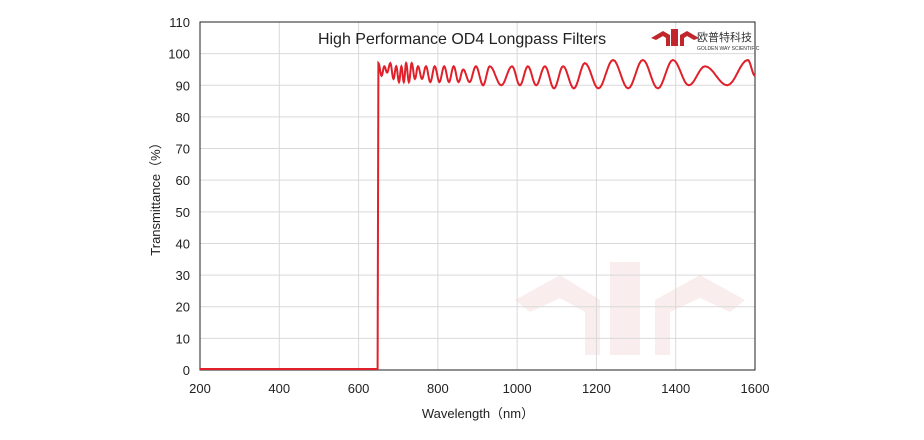 Image resolution: width=924 pixels, height=440 pixels. What do you see at coordinates (179, 196) in the screenshot?
I see `y-axis: 0 10 20 30 40 50 60 70 80 90 100 110` at bounding box center [179, 196].